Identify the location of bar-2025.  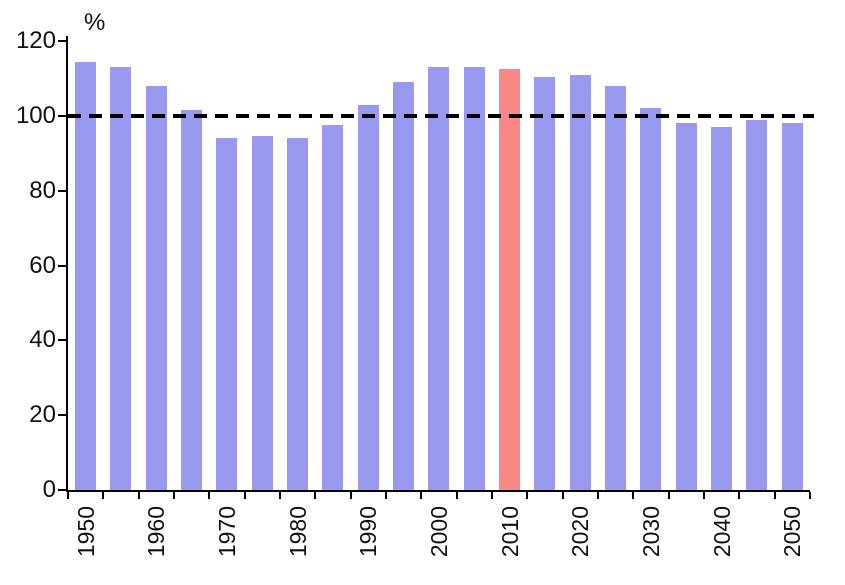
(616, 287).